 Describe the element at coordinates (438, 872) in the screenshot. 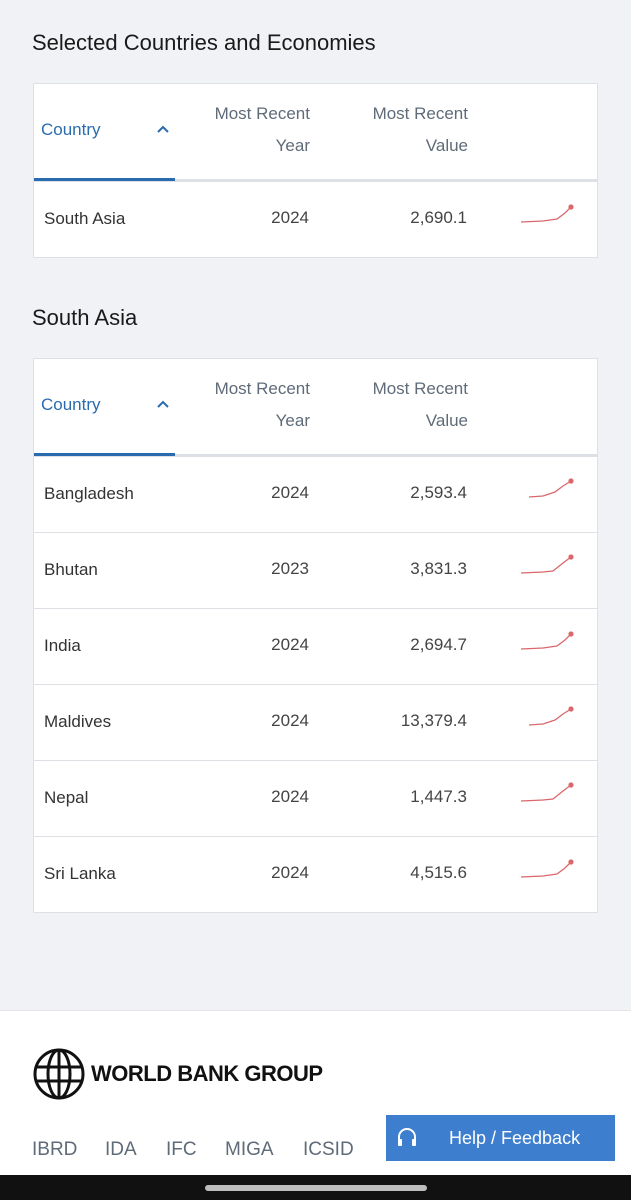

I see `value-cell: 4,515.6` at that location.